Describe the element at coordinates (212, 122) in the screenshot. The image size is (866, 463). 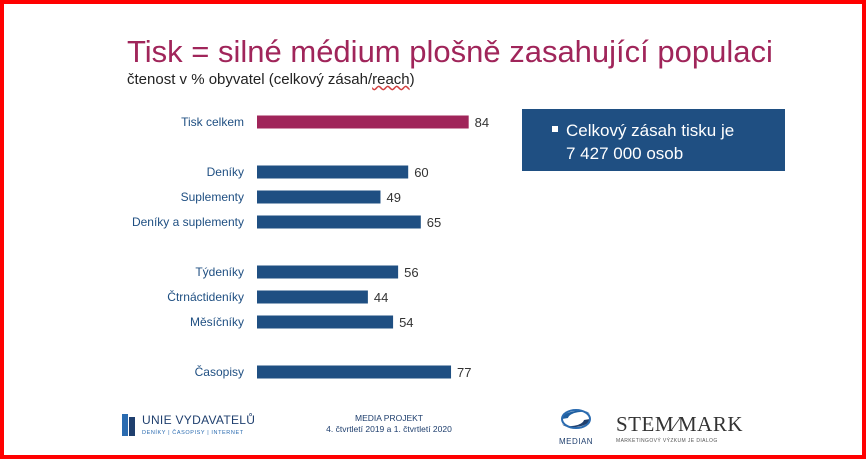
I see `category-label: Tisk celkem` at that location.